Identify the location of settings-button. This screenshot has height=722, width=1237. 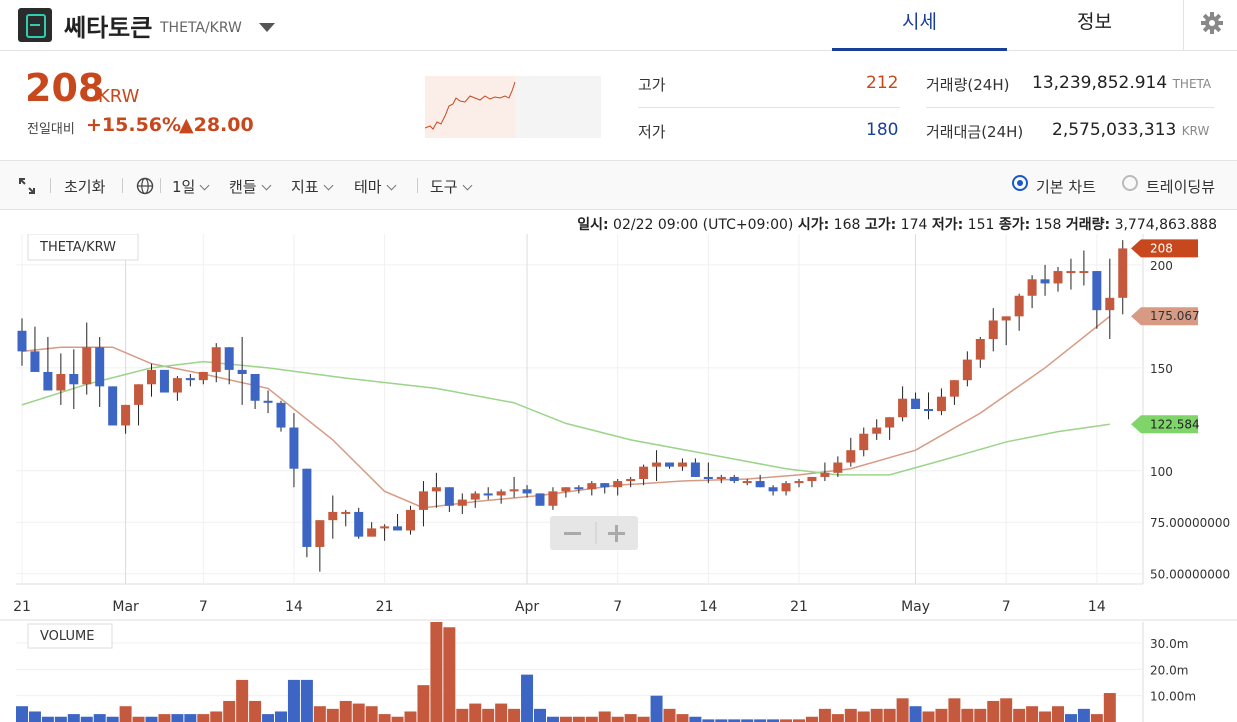
(1210, 25).